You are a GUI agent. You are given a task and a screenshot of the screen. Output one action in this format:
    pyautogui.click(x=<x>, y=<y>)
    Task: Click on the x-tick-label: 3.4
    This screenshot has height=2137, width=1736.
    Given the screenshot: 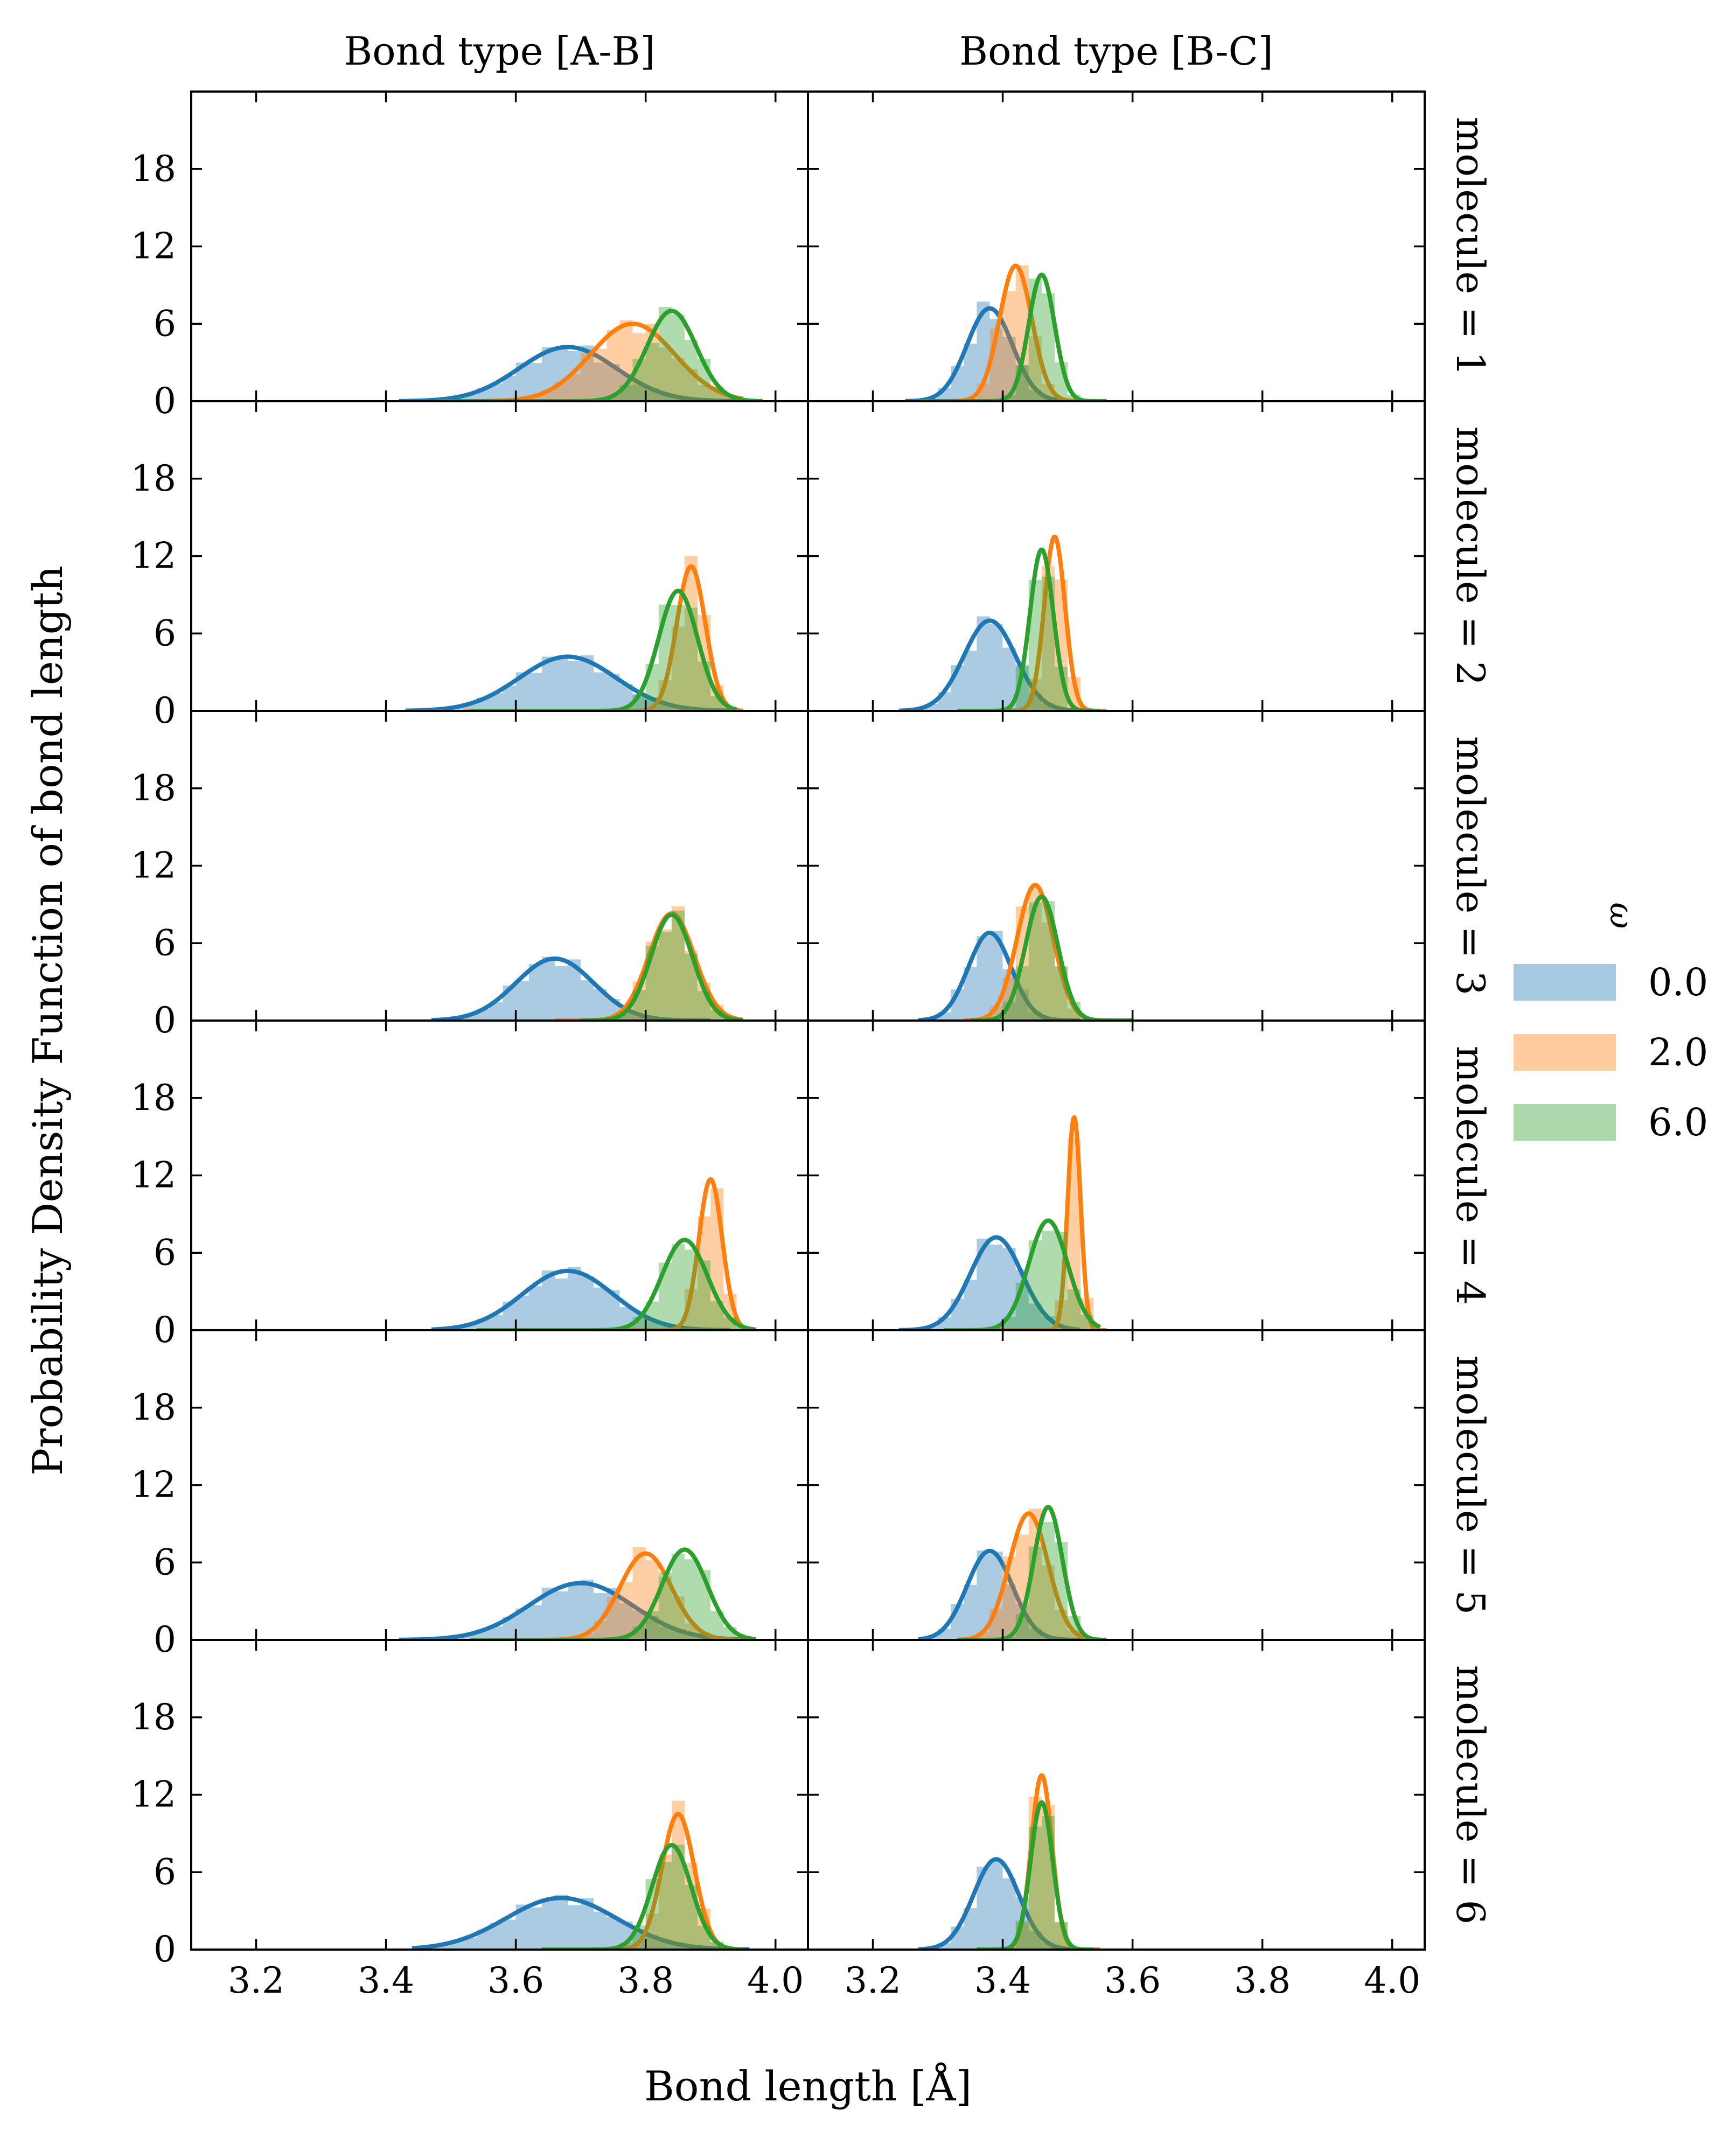 What is the action you would take?
    pyautogui.click(x=1002, y=1981)
    